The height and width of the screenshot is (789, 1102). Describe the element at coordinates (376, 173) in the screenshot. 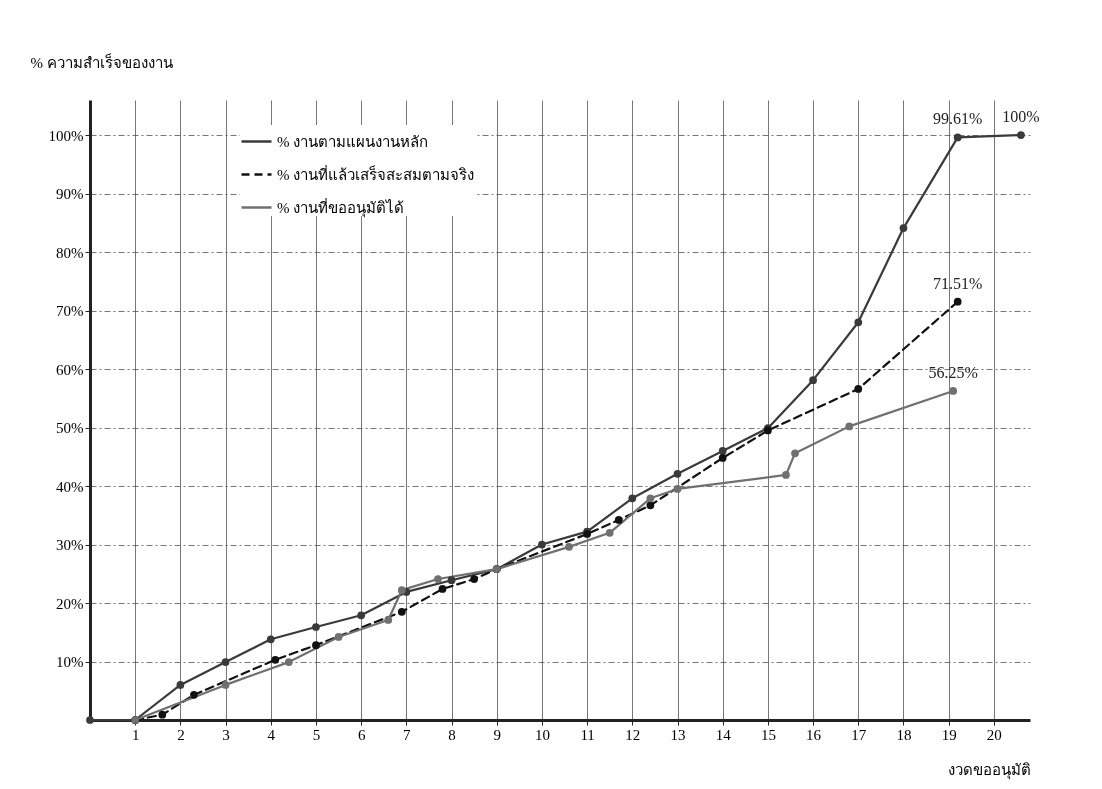

I see `legend-label: % งานที่แล้วเสร็จสะสมตามจริง` at that location.